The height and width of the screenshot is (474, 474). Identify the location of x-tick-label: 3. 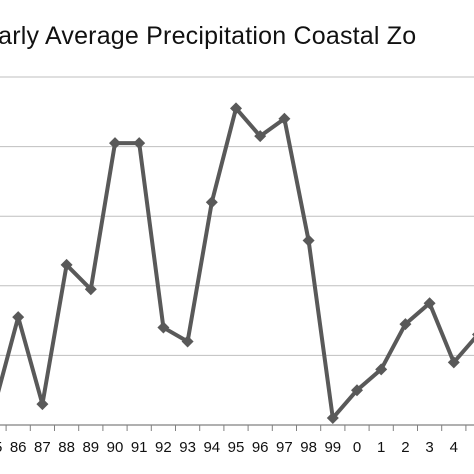
(429, 447).